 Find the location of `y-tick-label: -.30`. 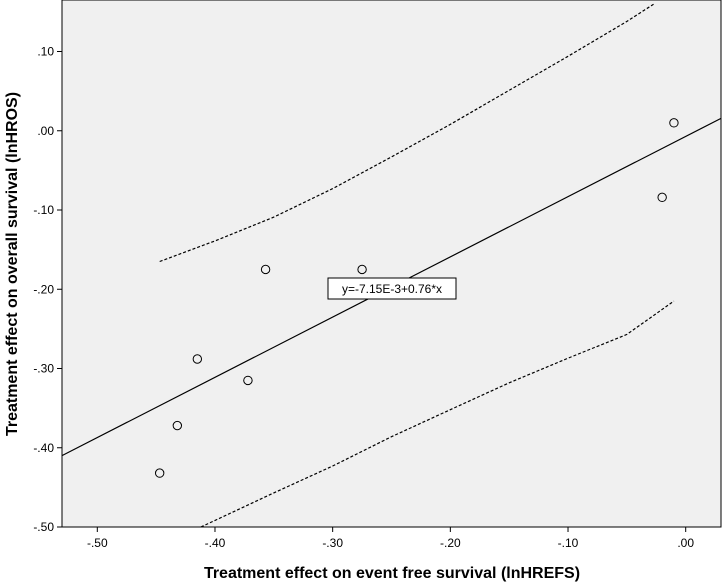

y-tick-label: -.30 is located at coordinates (43, 369).